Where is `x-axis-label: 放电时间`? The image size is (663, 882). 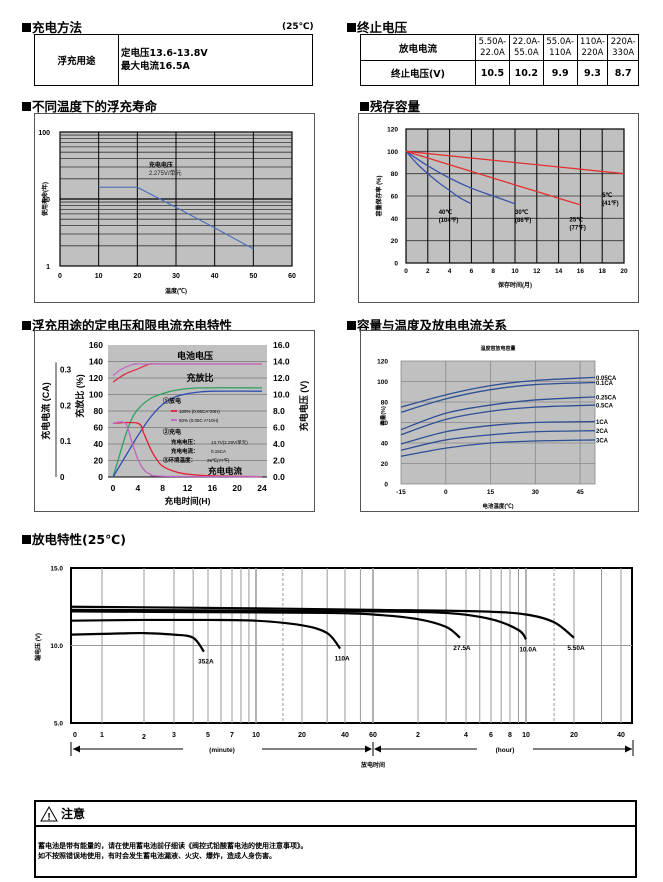
x-axis-label: 放电时间 is located at coordinates (372, 765).